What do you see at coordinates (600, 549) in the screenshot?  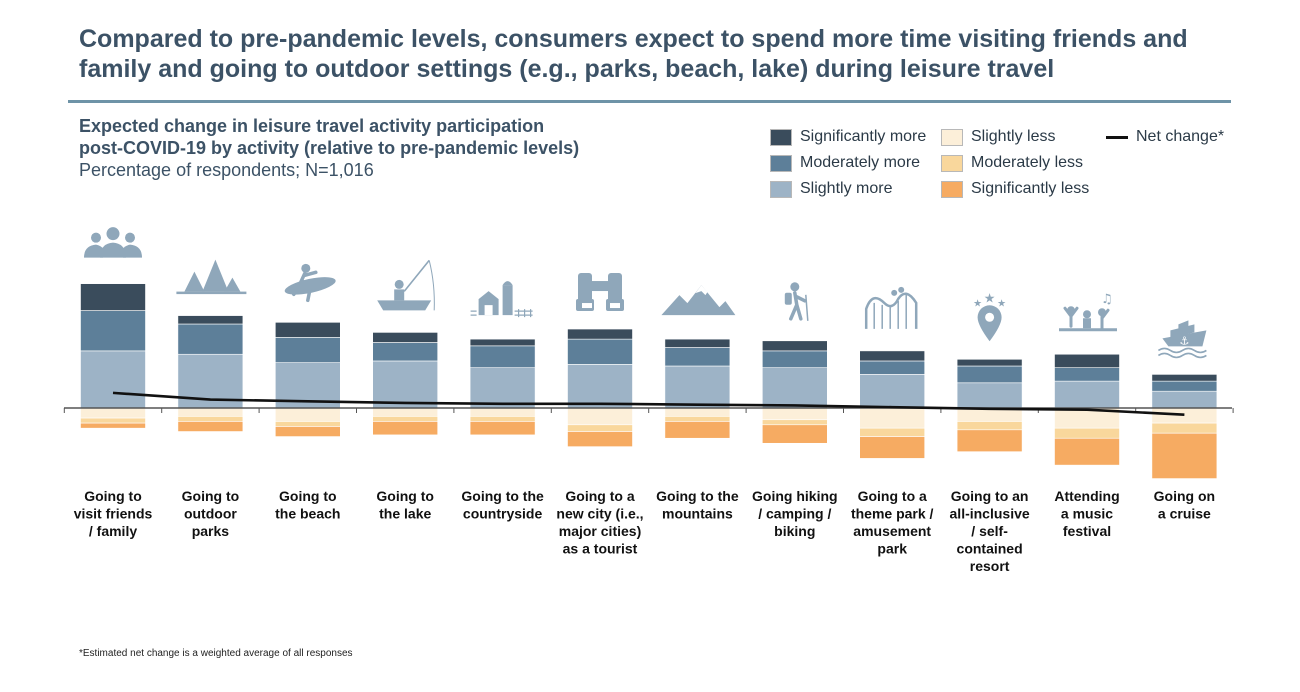 I see `category-label-line: as a tourist` at bounding box center [600, 549].